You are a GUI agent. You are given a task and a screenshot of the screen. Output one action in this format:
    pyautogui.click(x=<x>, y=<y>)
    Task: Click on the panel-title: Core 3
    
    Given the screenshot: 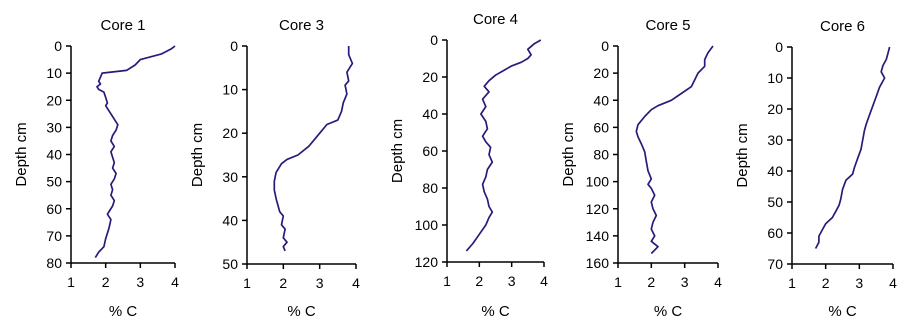 What is the action you would take?
    pyautogui.click(x=301, y=25)
    